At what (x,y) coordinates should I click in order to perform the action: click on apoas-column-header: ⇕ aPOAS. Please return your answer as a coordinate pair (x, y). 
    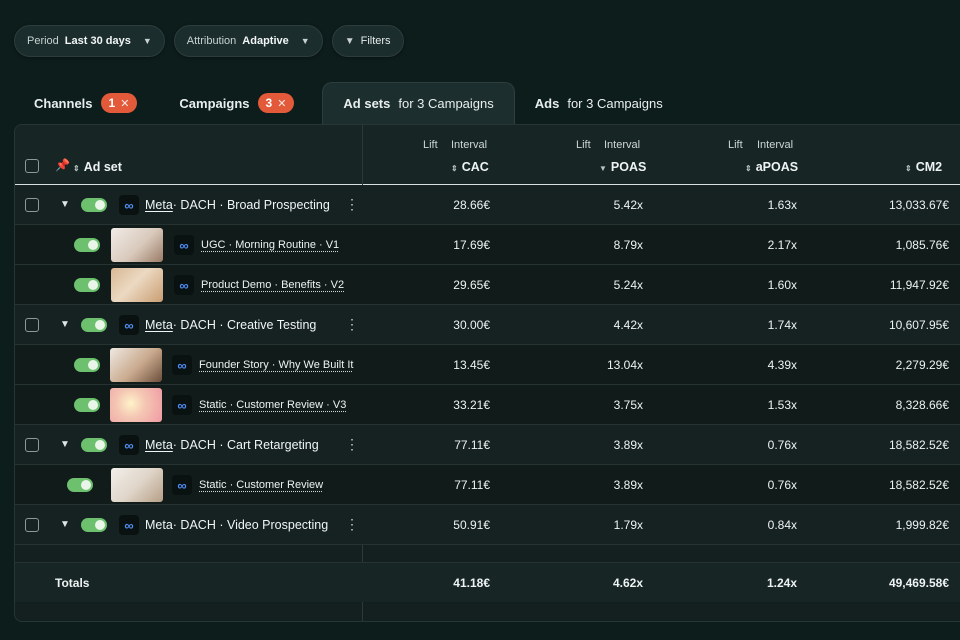
    Looking at the image, I should click on (771, 167).